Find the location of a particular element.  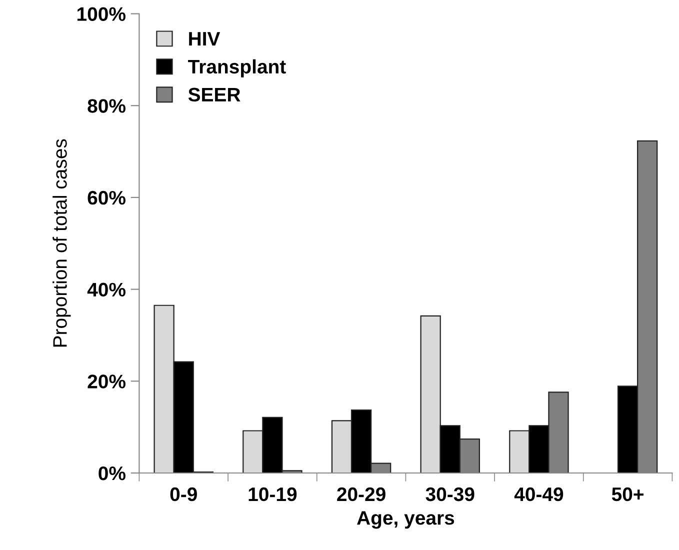

legend-label: HIV is located at coordinates (204, 39).